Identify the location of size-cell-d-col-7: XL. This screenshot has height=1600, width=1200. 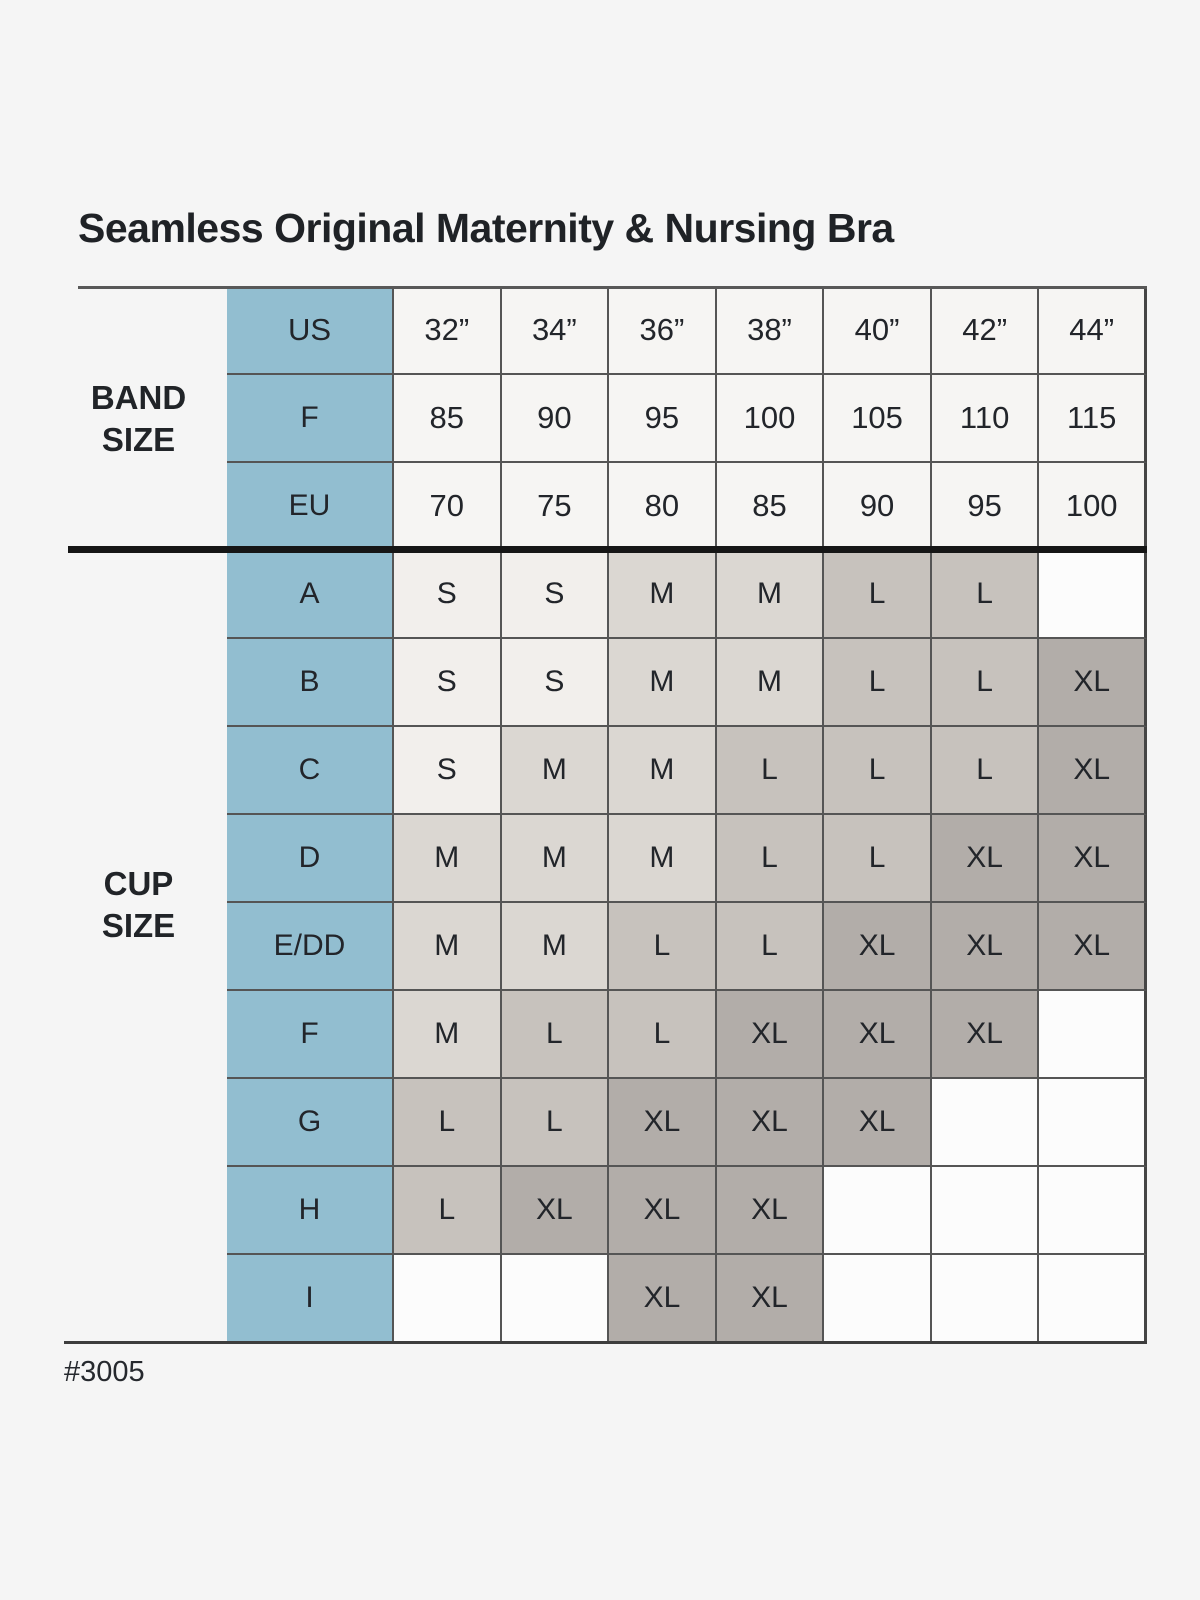
(1093, 859).